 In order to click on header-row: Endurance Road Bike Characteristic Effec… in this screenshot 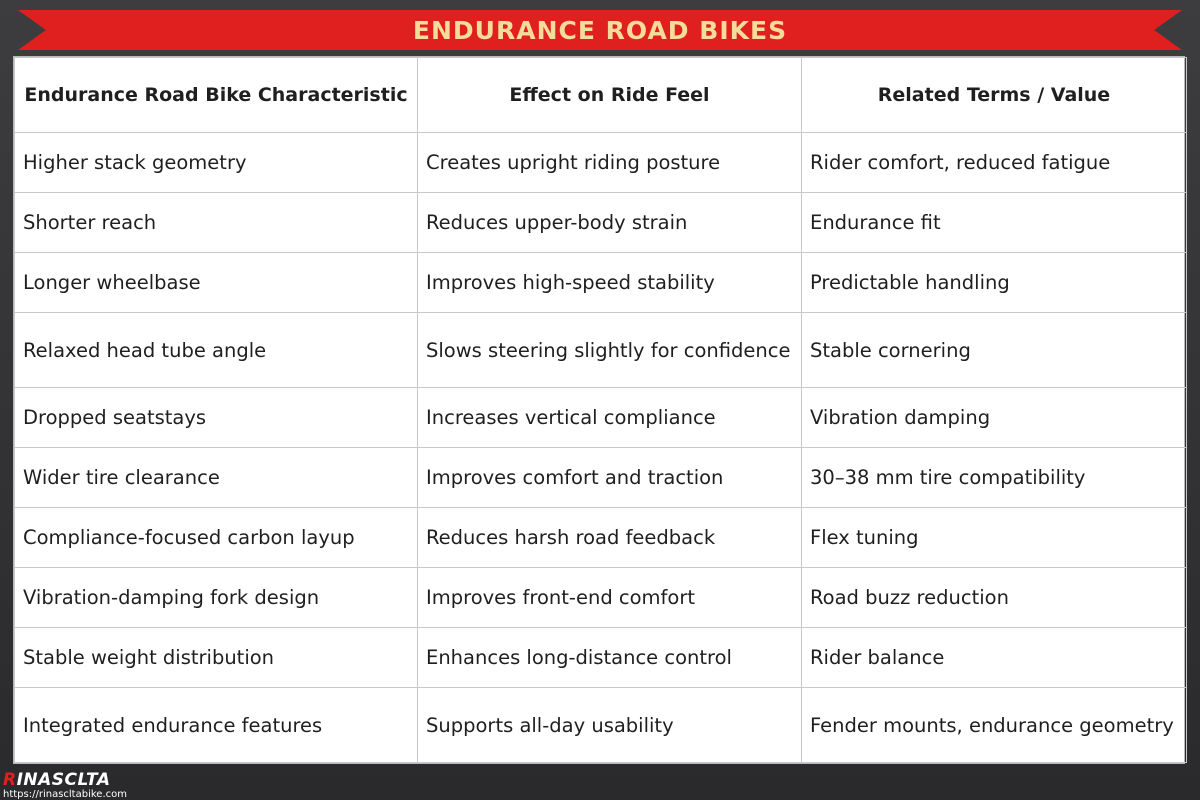, I will do `click(600, 95)`.